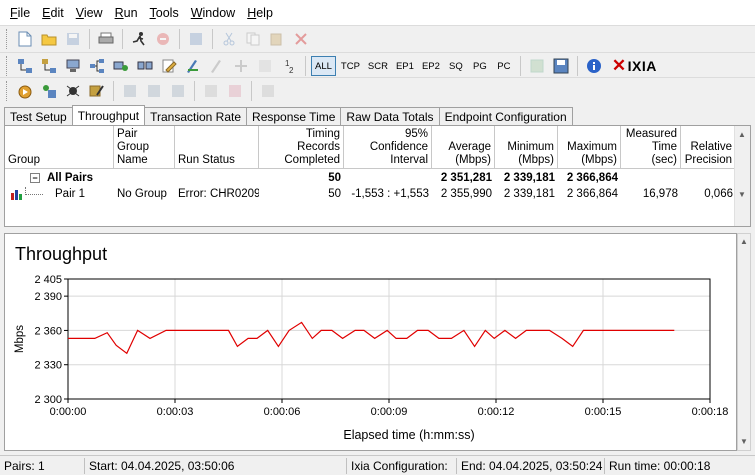 The height and width of the screenshot is (475, 755). Describe the element at coordinates (154, 91) in the screenshot. I see `step2-icon` at that location.